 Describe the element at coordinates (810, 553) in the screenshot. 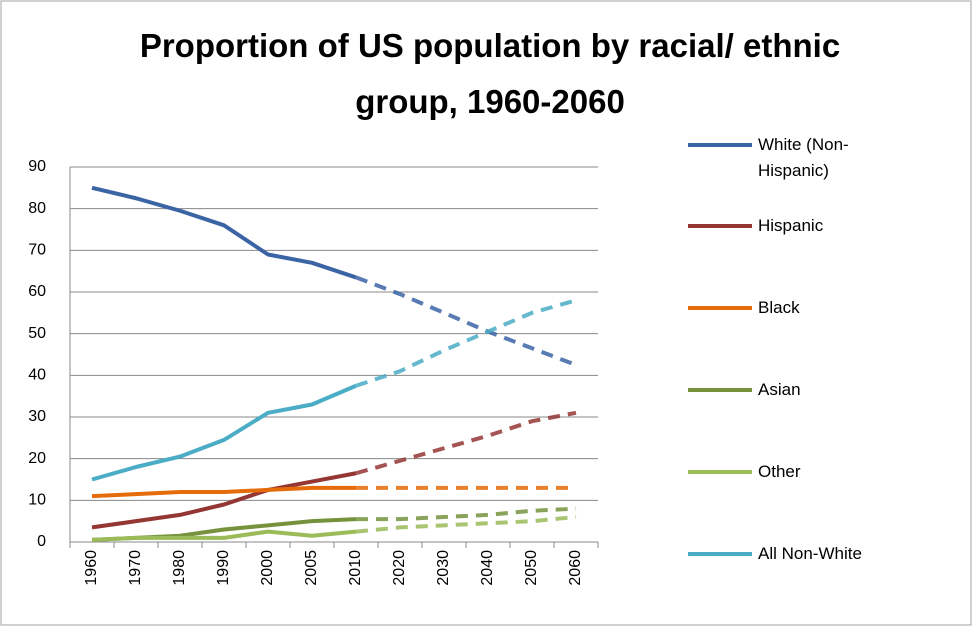

I see `legend-label: All Non-White` at that location.